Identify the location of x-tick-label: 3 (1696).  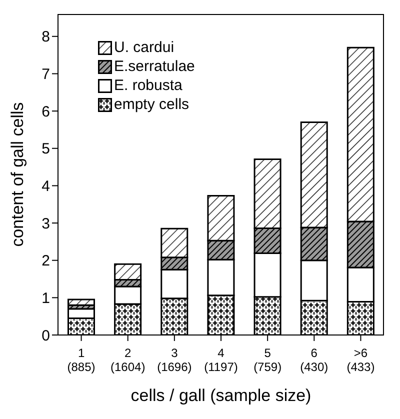
(174, 360).